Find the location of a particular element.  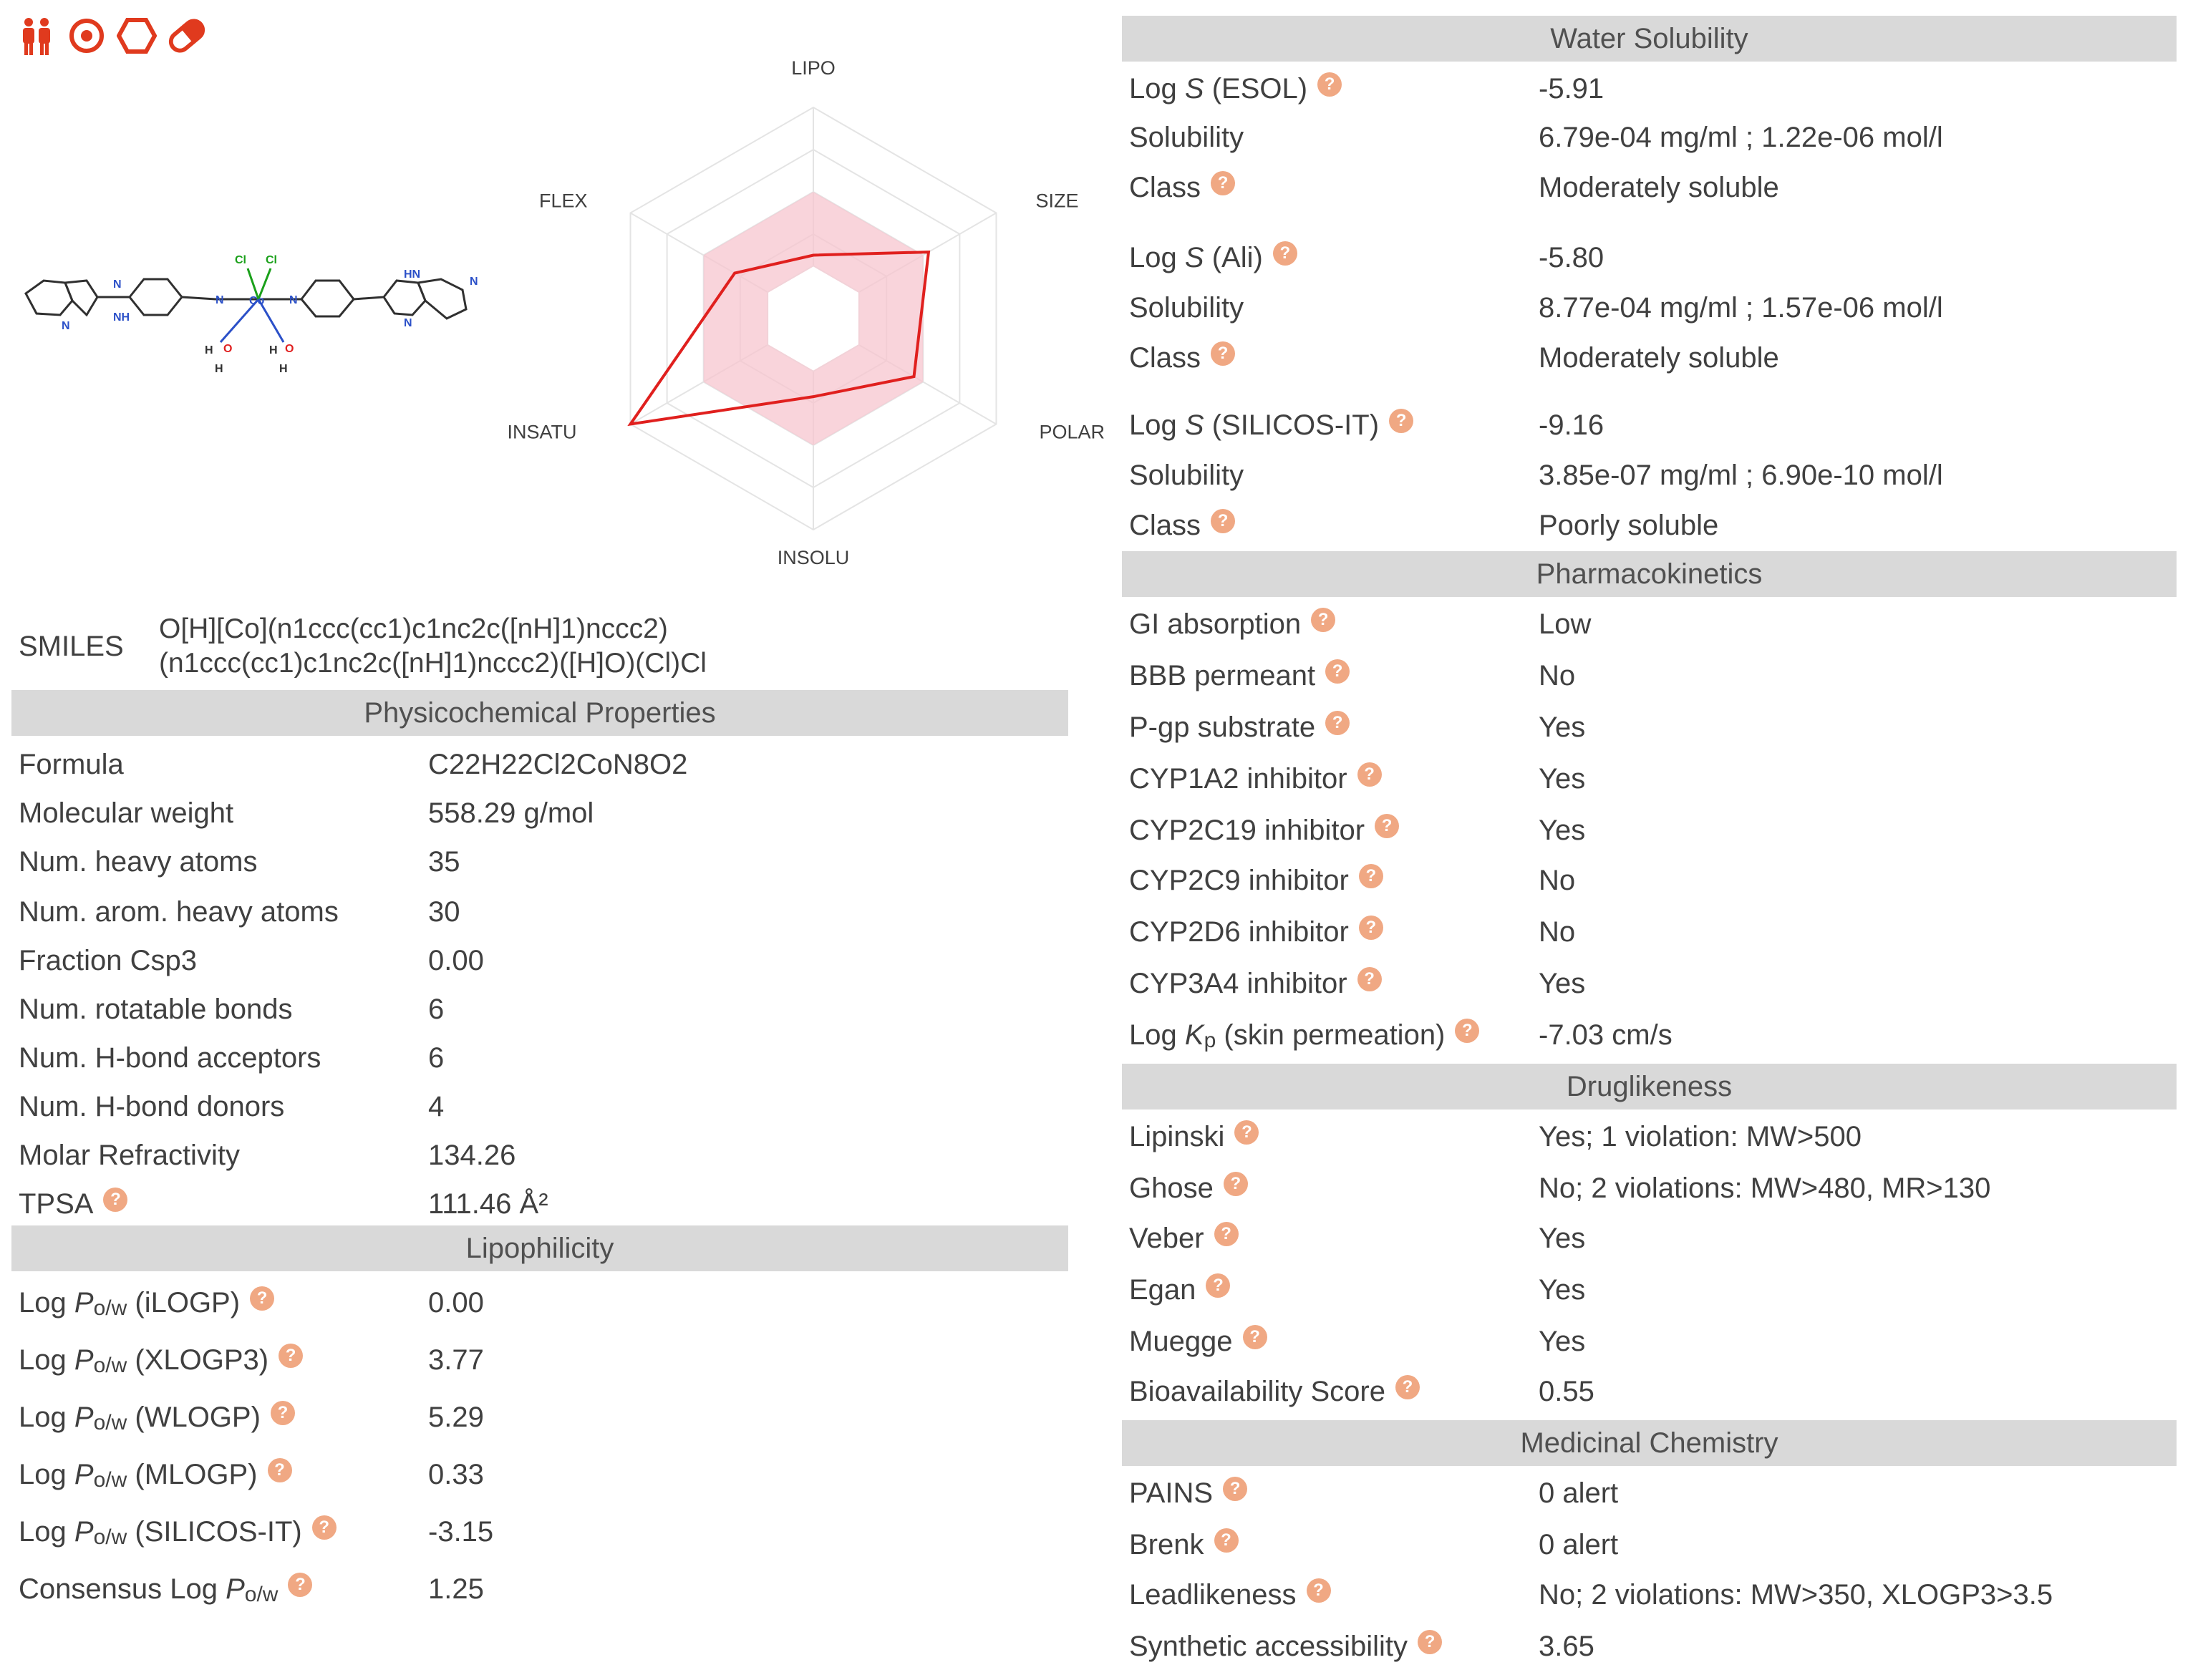

method-name: (Ali) is located at coordinates (1237, 257).